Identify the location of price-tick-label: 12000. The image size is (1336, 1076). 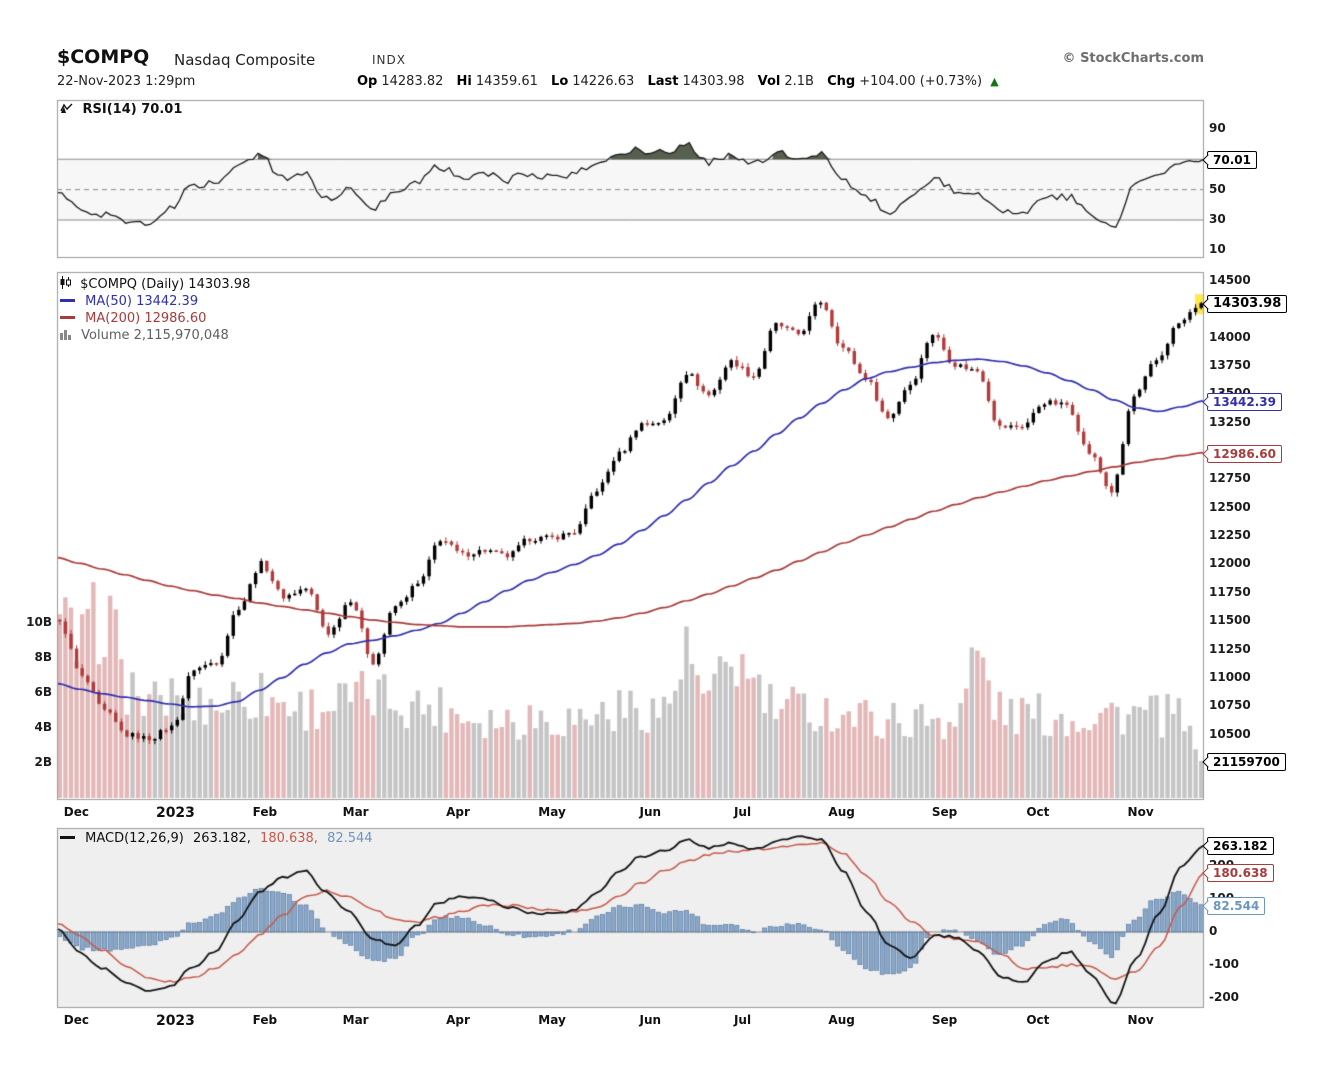
(1230, 563).